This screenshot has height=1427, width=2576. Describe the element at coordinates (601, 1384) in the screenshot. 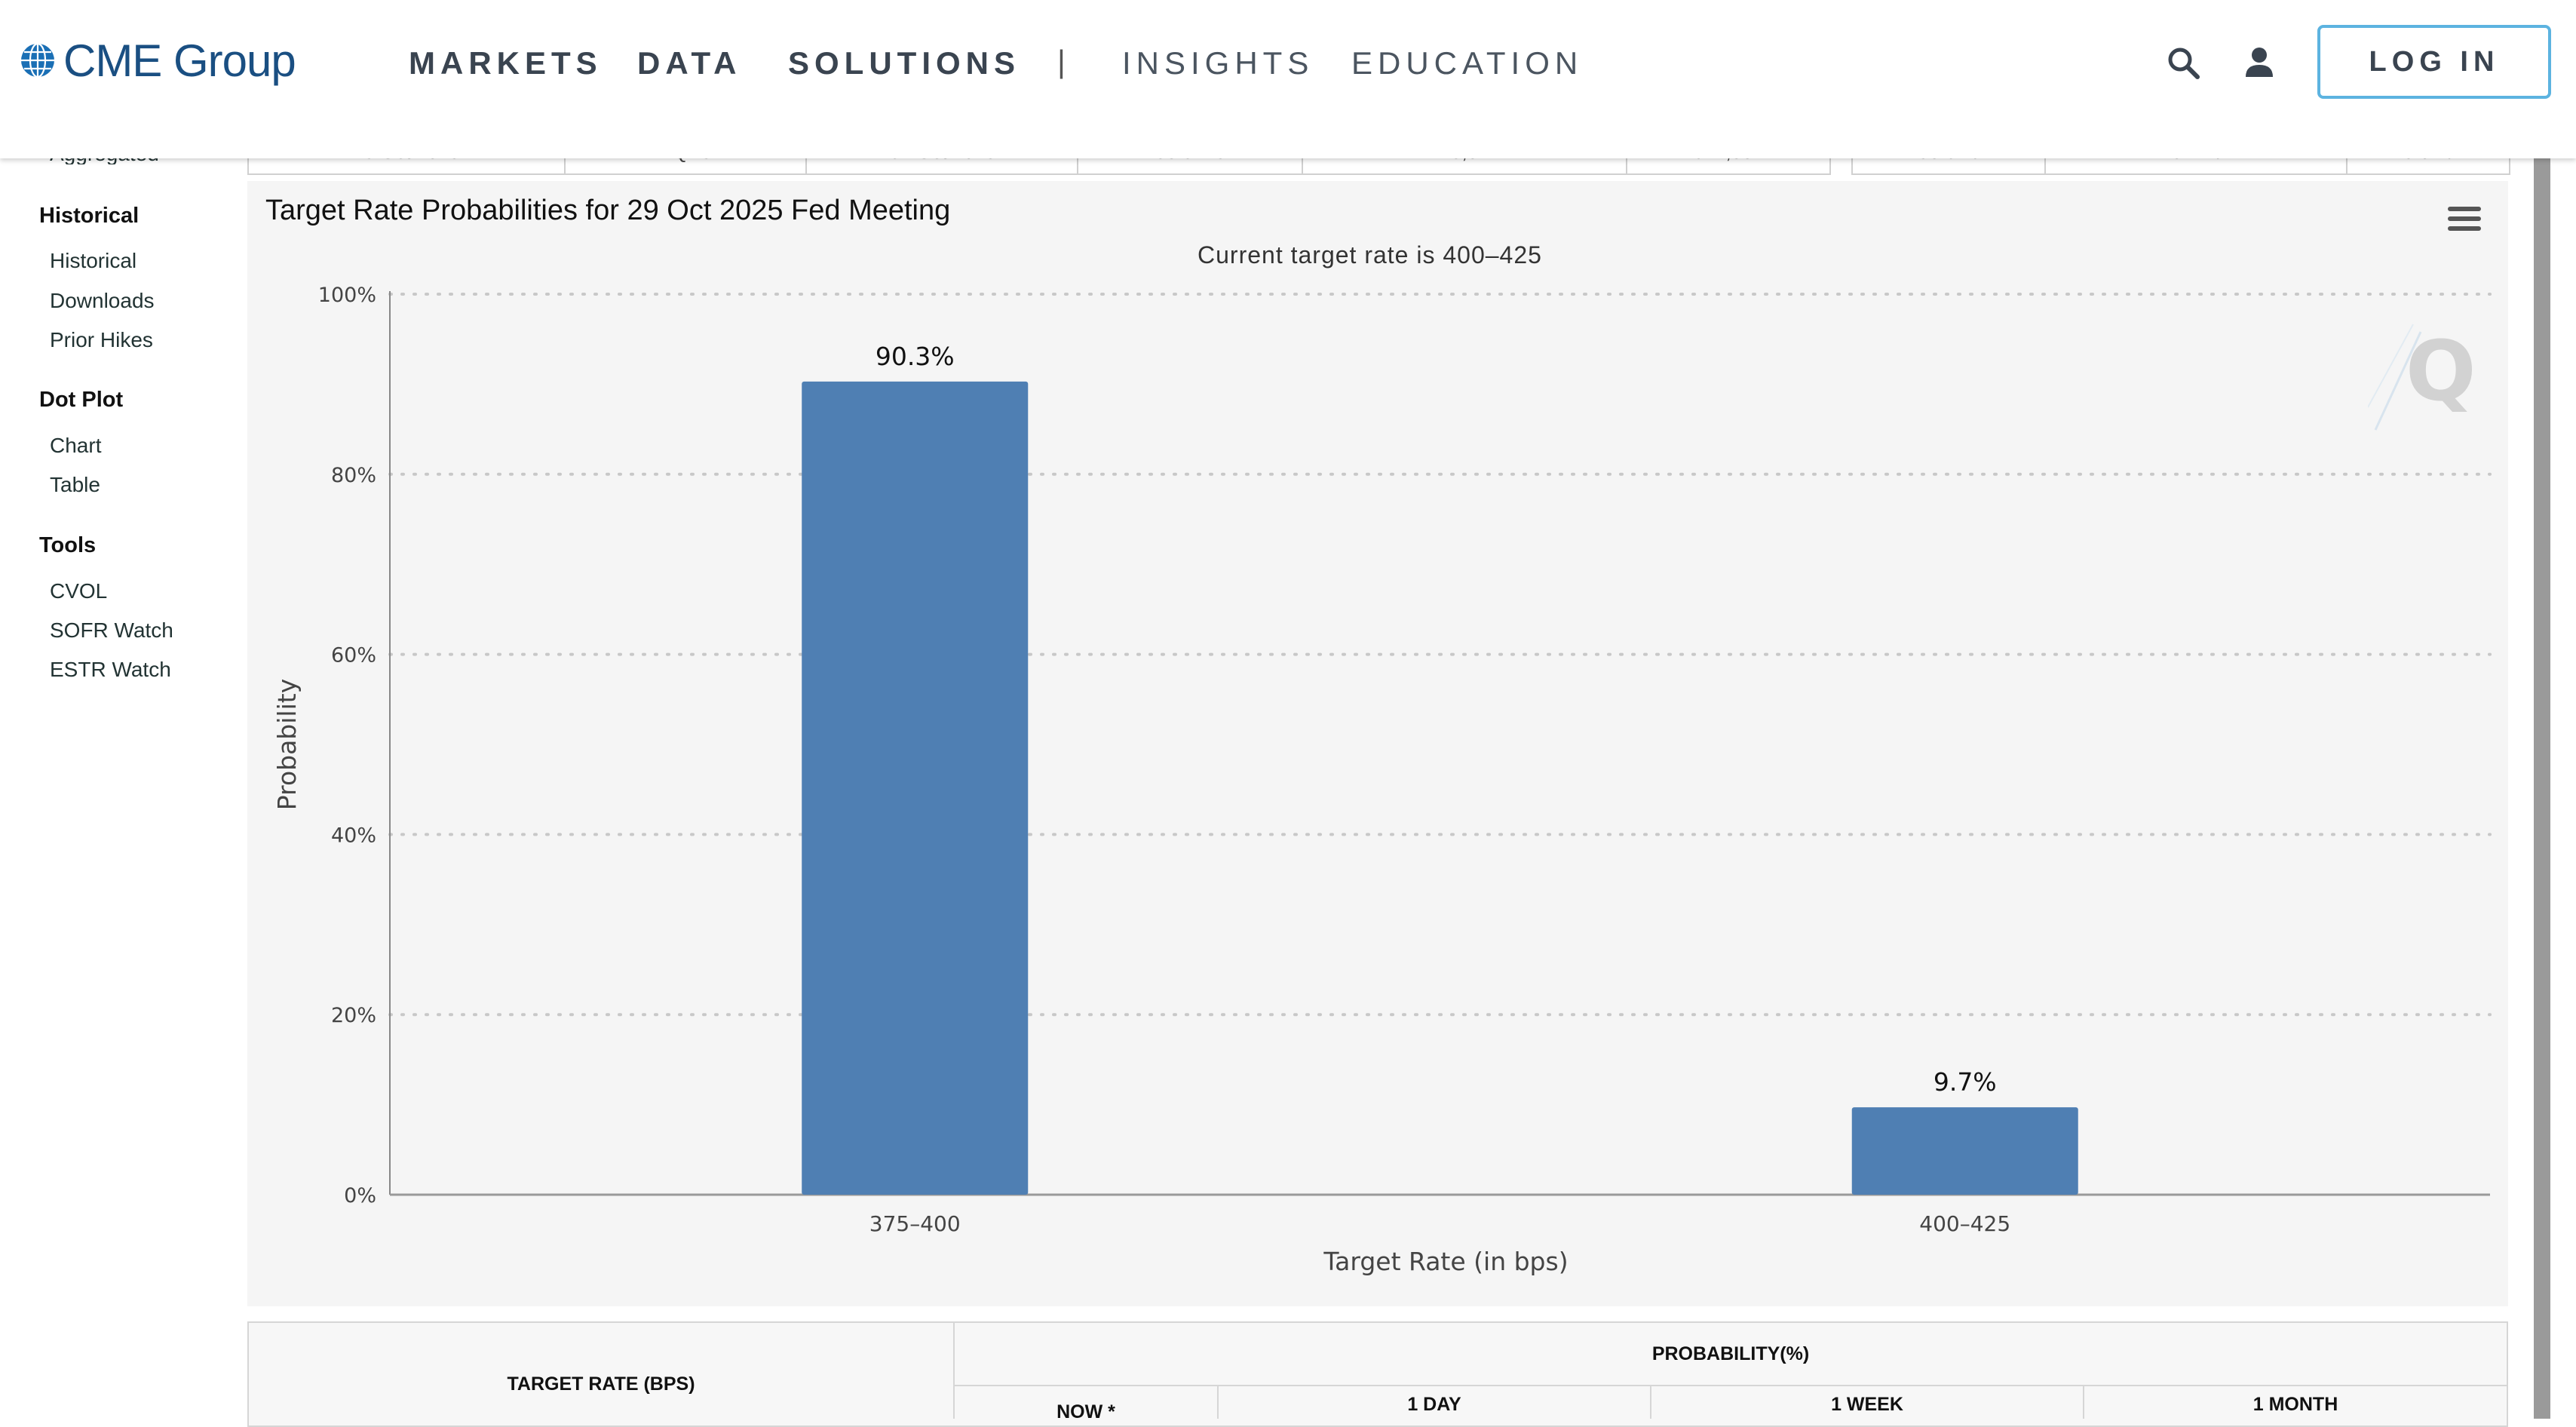

I see `target-rate-header: TARGET RATE (BPS)` at that location.